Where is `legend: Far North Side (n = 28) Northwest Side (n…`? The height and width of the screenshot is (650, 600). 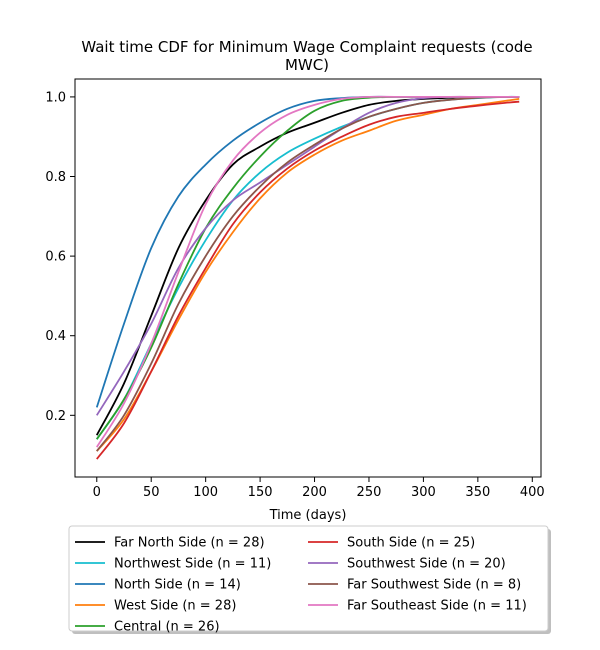 legend: Far North Side (n = 28) Northwest Side (n… is located at coordinates (309, 580).